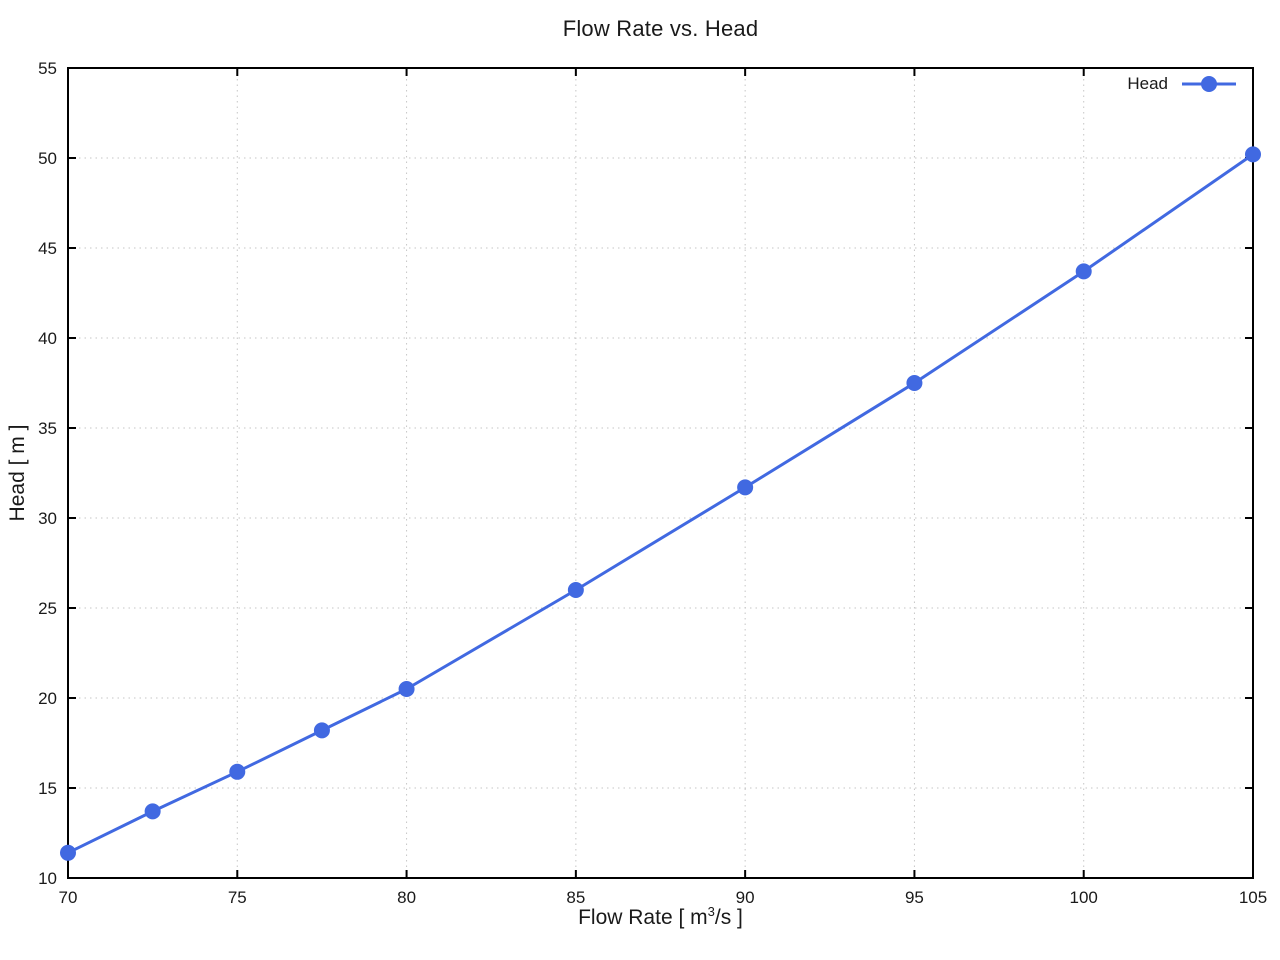 This screenshot has width=1280, height=960. What do you see at coordinates (47, 248) in the screenshot?
I see `y-tick-label: 45` at bounding box center [47, 248].